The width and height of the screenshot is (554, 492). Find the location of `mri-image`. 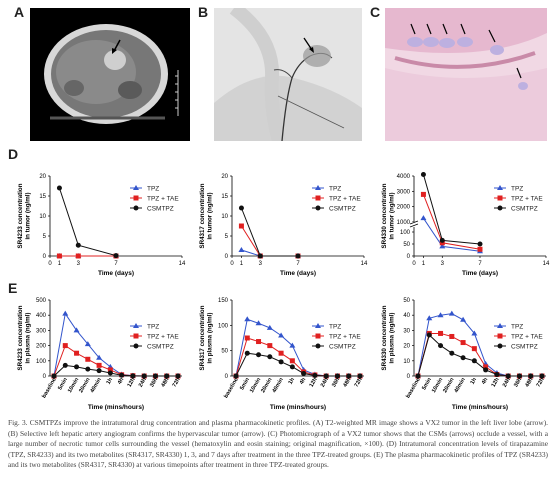

mri-image is located at coordinates (110, 74).